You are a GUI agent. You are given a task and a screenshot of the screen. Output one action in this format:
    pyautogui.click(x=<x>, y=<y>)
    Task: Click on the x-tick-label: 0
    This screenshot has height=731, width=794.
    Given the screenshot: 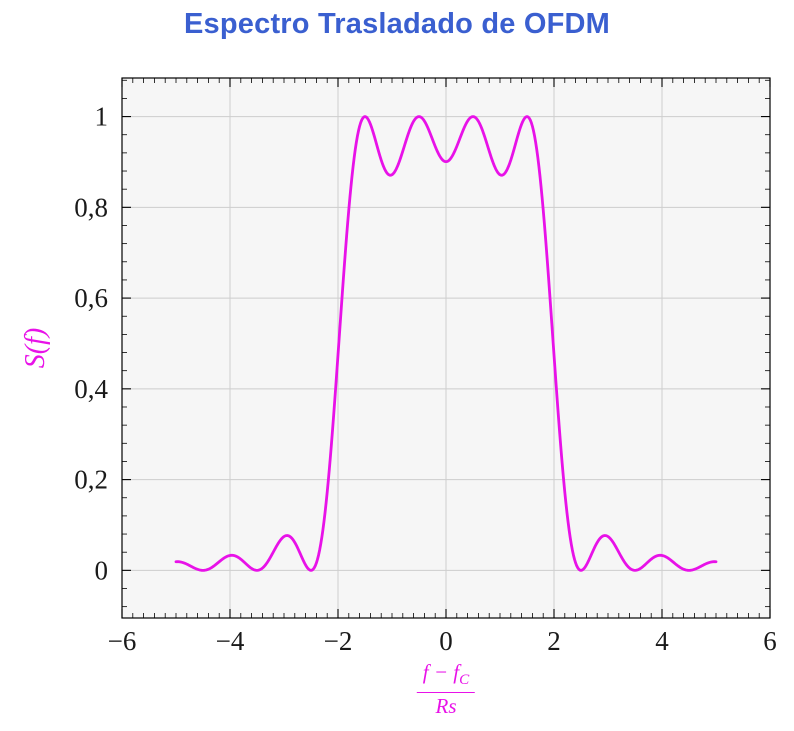 What is the action you would take?
    pyautogui.click(x=446, y=641)
    